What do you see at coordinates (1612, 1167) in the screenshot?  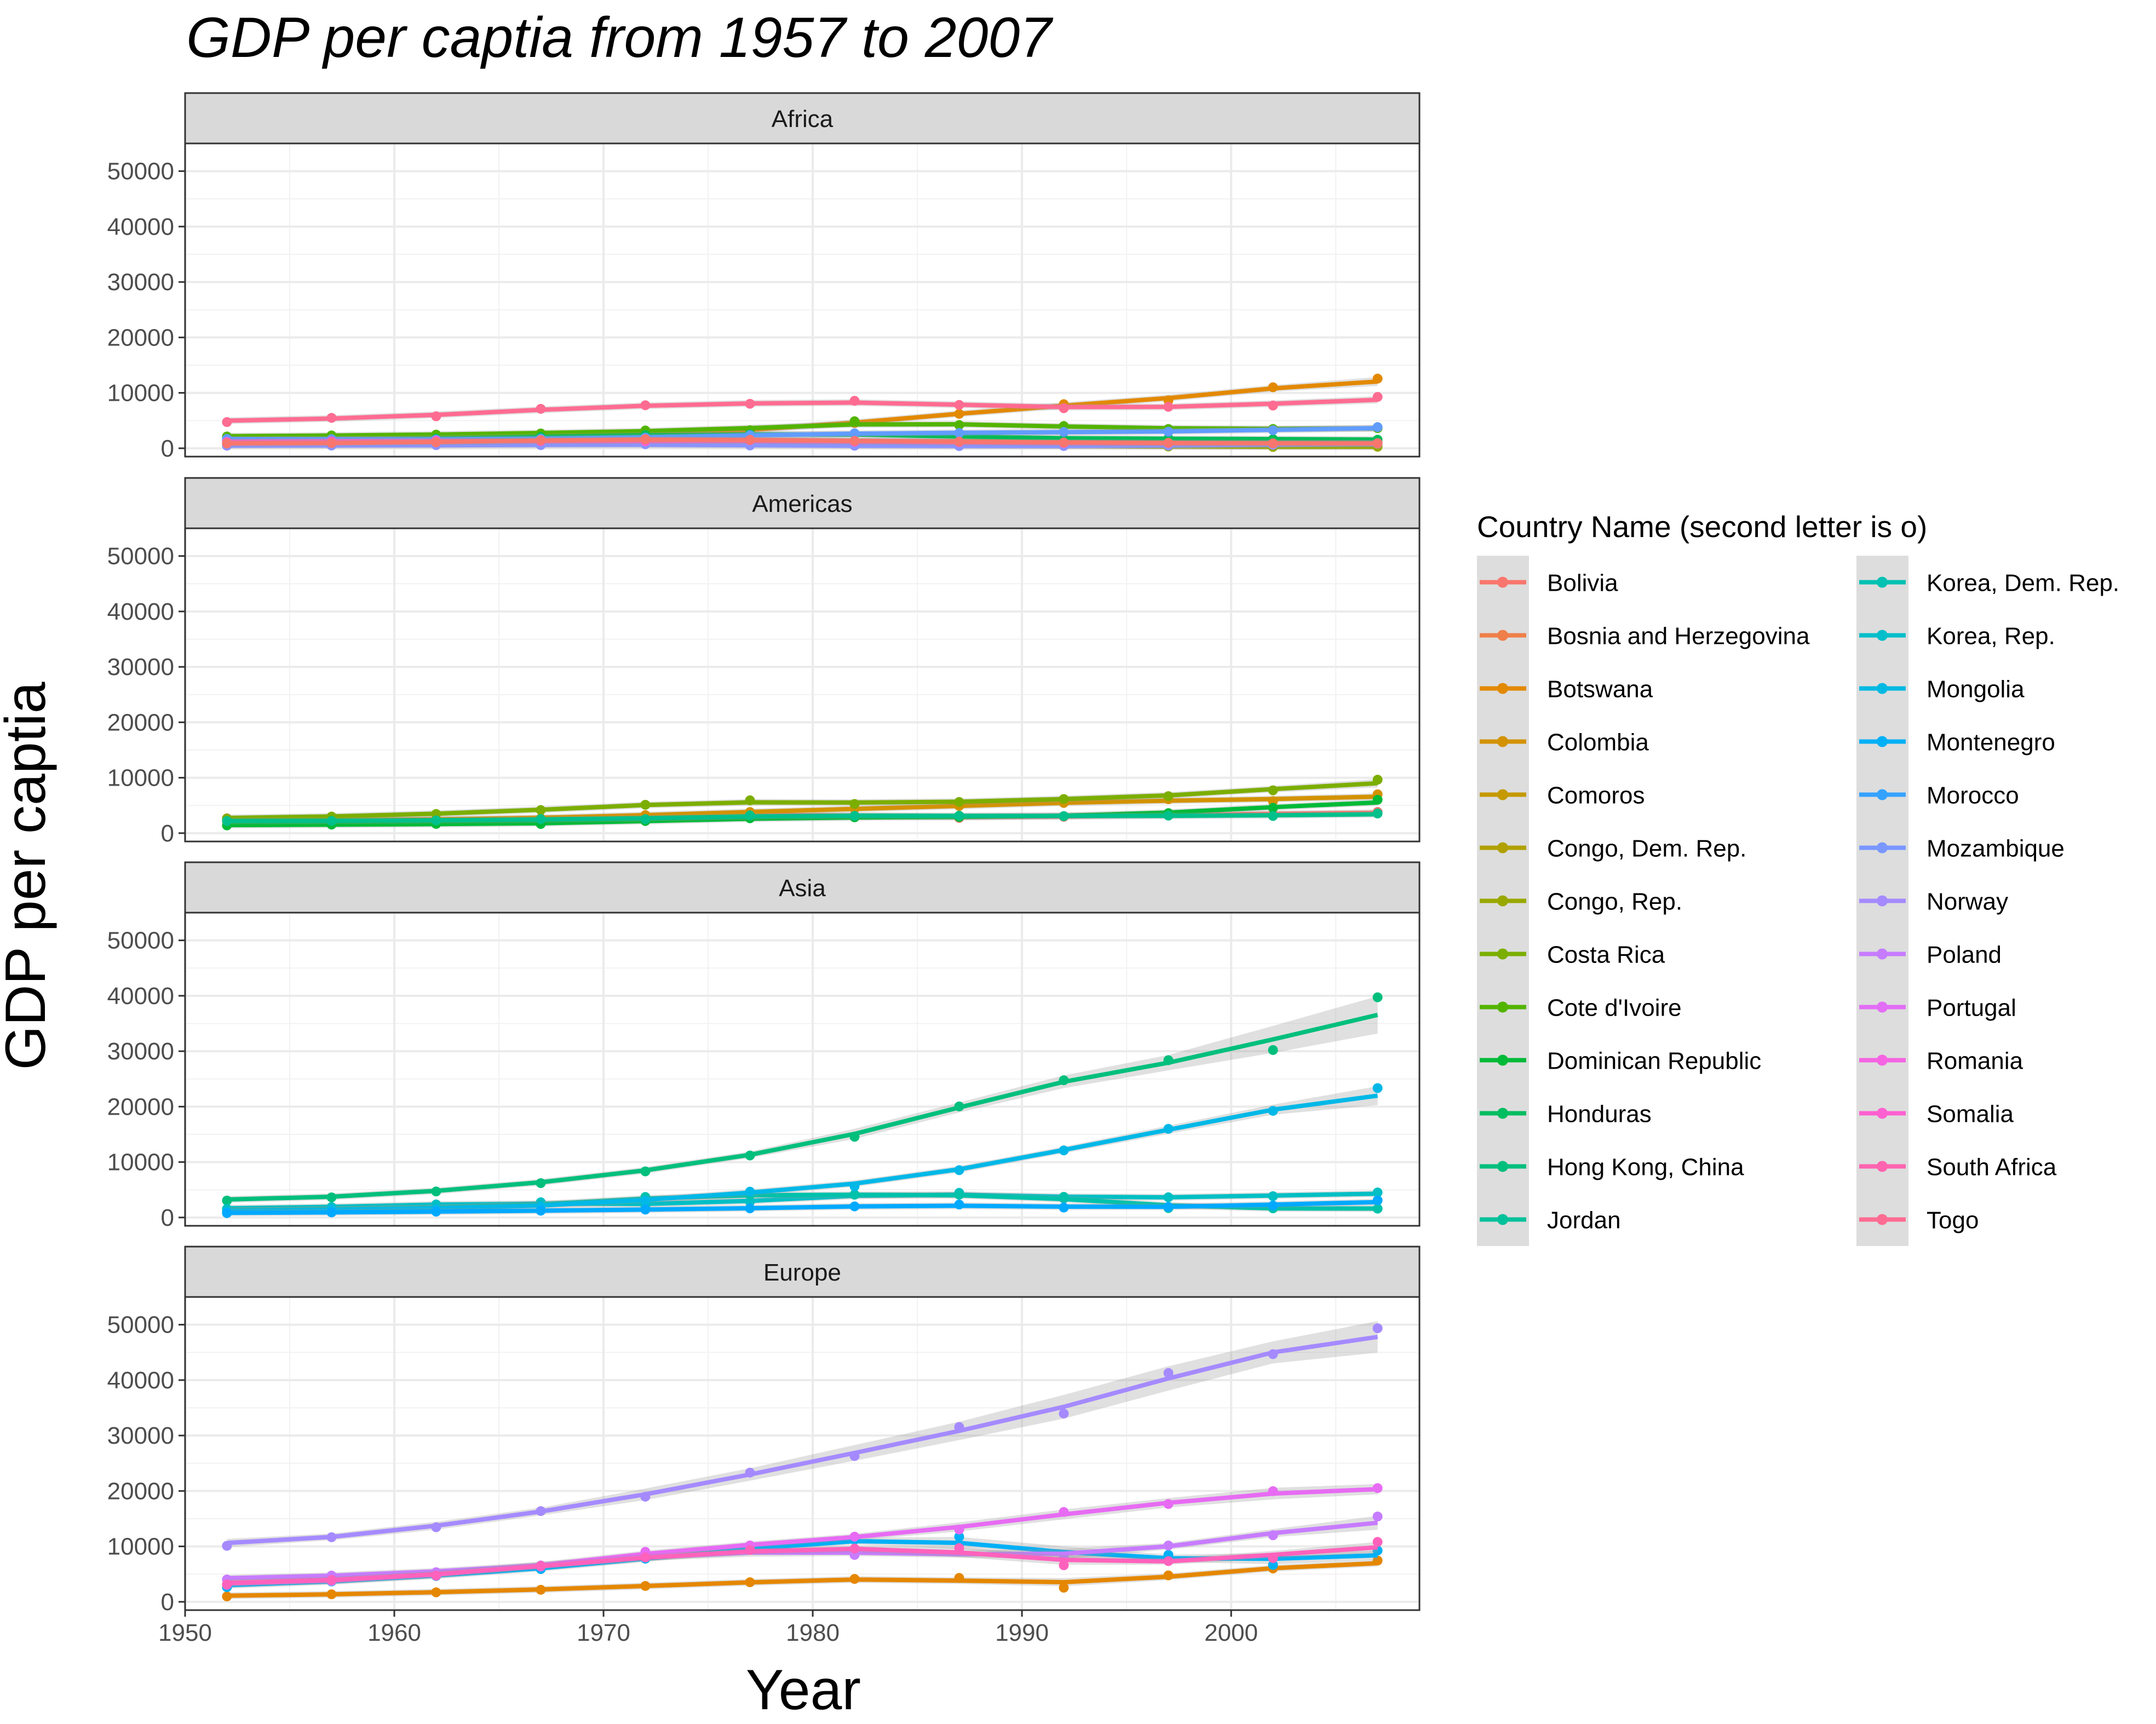 I see `legend-item-hong-kong-china: Hong Kong, China` at bounding box center [1612, 1167].